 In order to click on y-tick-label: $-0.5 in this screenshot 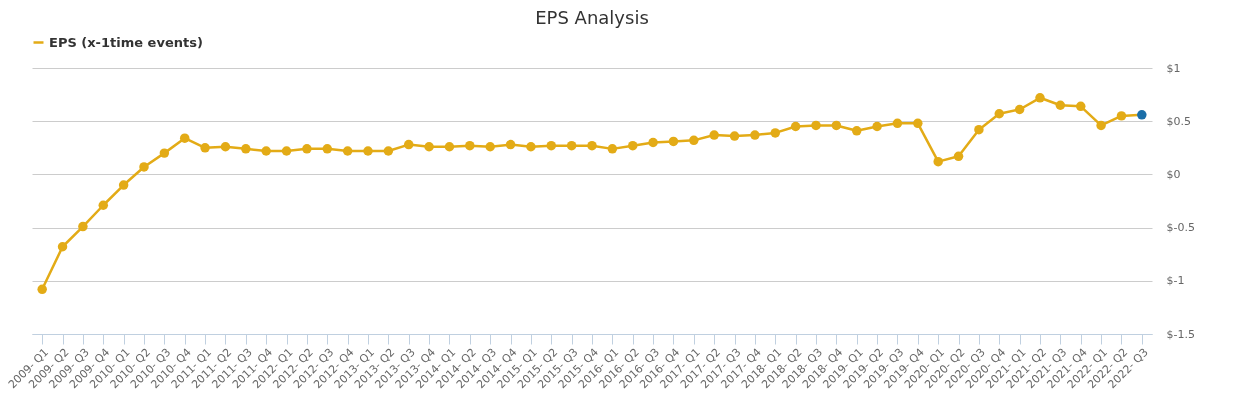, I will do `click(1180, 228)`.